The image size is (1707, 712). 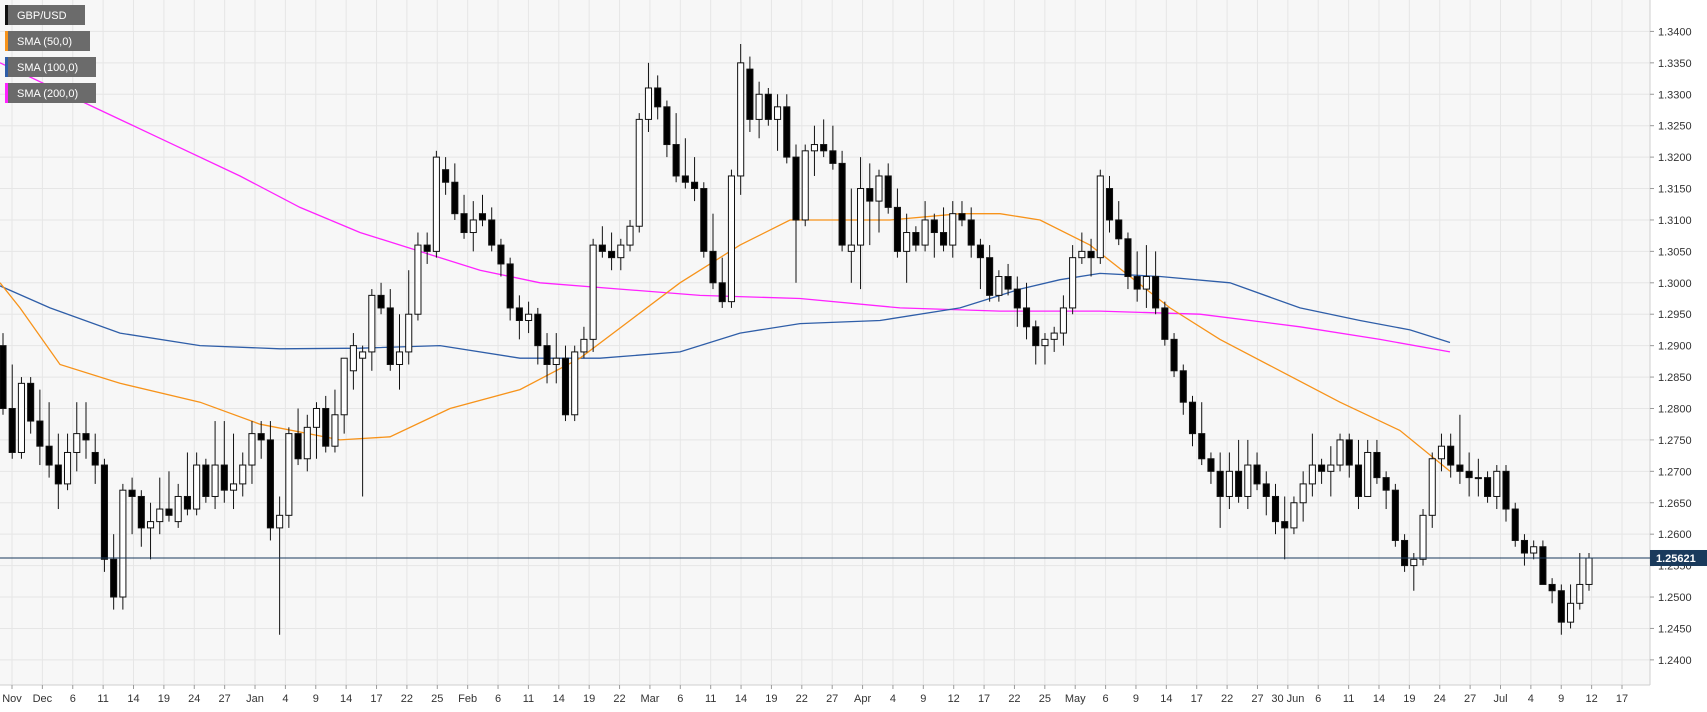 What do you see at coordinates (893, 699) in the screenshot?
I see `x-tick-label: 4` at bounding box center [893, 699].